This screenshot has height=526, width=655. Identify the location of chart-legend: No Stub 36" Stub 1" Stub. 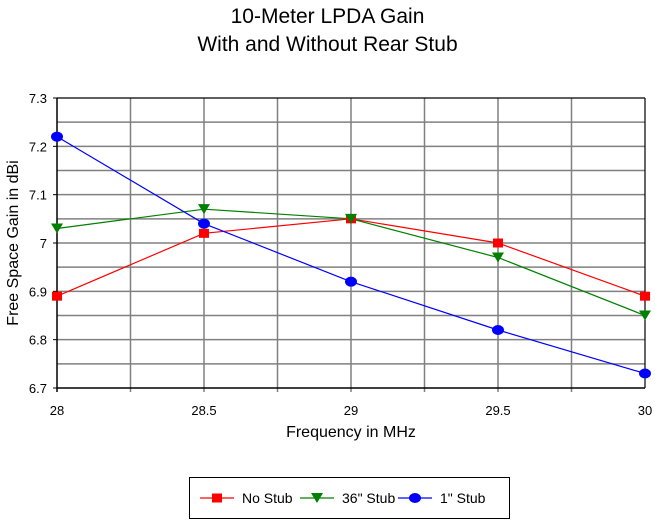
(349, 498).